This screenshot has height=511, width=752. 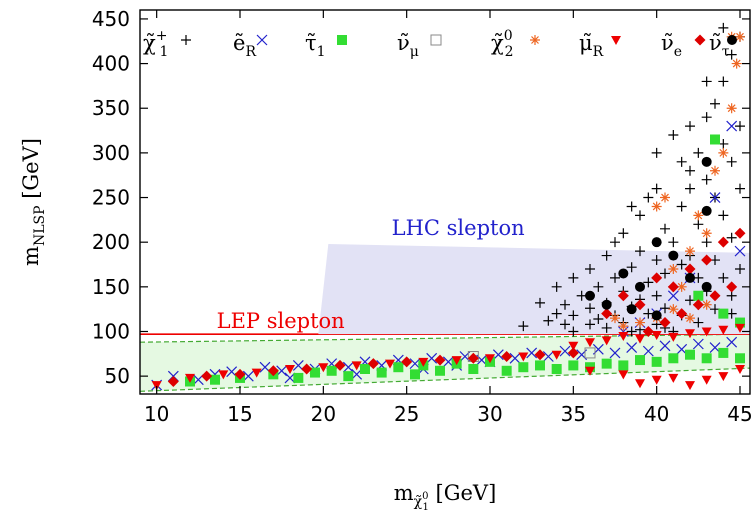 I want to click on y-tick-label: 450, so click(x=111, y=19).